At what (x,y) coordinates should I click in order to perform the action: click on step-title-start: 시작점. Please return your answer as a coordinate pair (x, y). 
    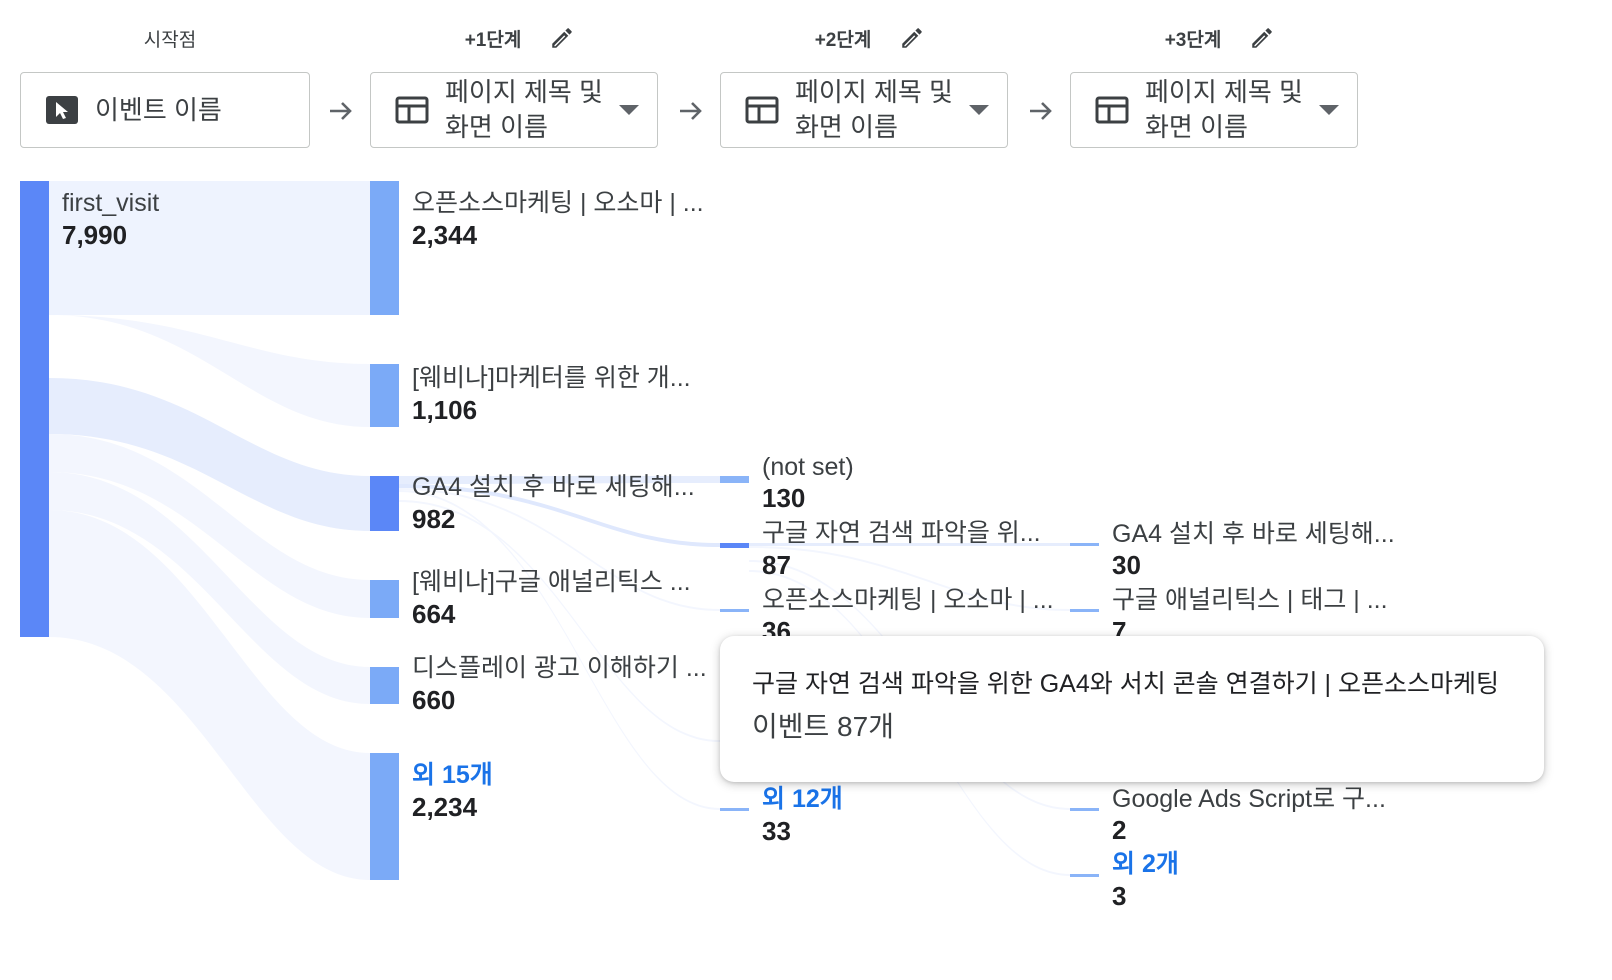
    Looking at the image, I should click on (170, 38).